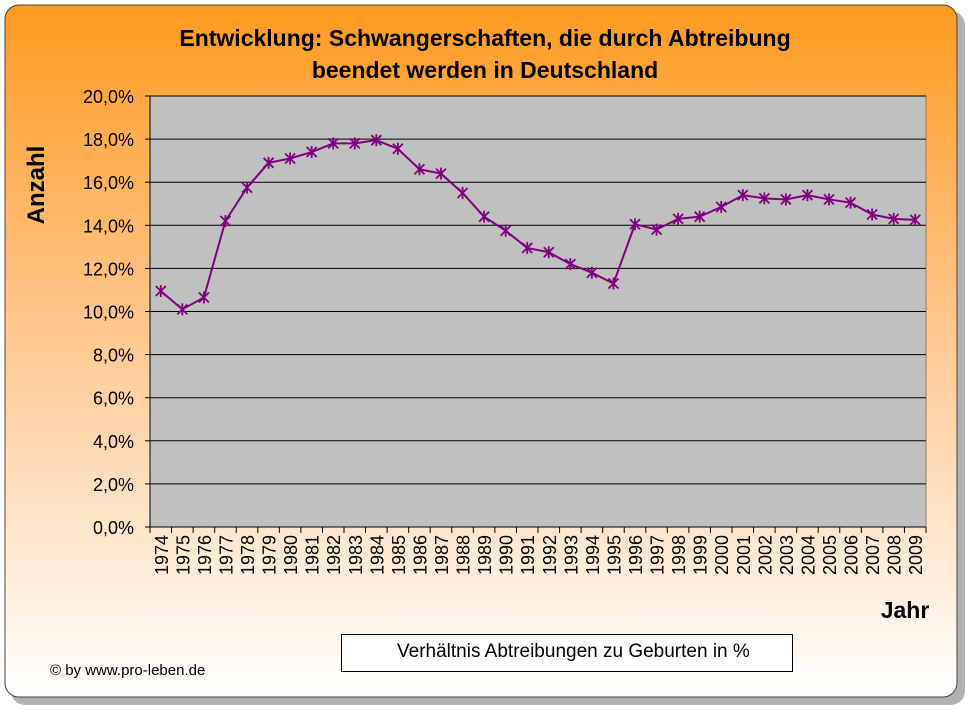 The height and width of the screenshot is (710, 970). I want to click on x-tick-label: 2008, so click(895, 555).